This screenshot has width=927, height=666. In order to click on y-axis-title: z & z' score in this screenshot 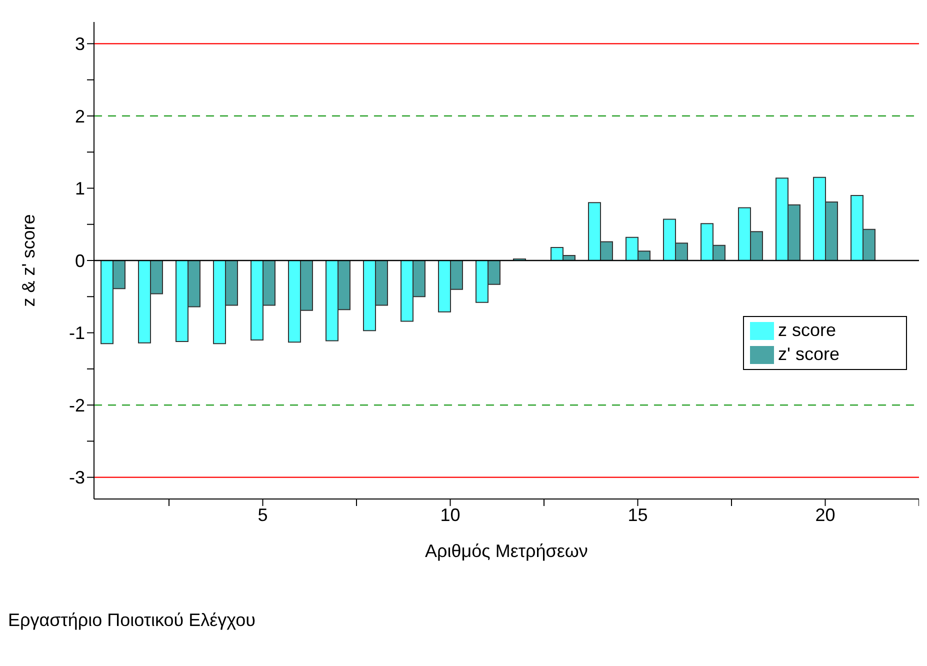, I will do `click(28, 260)`.